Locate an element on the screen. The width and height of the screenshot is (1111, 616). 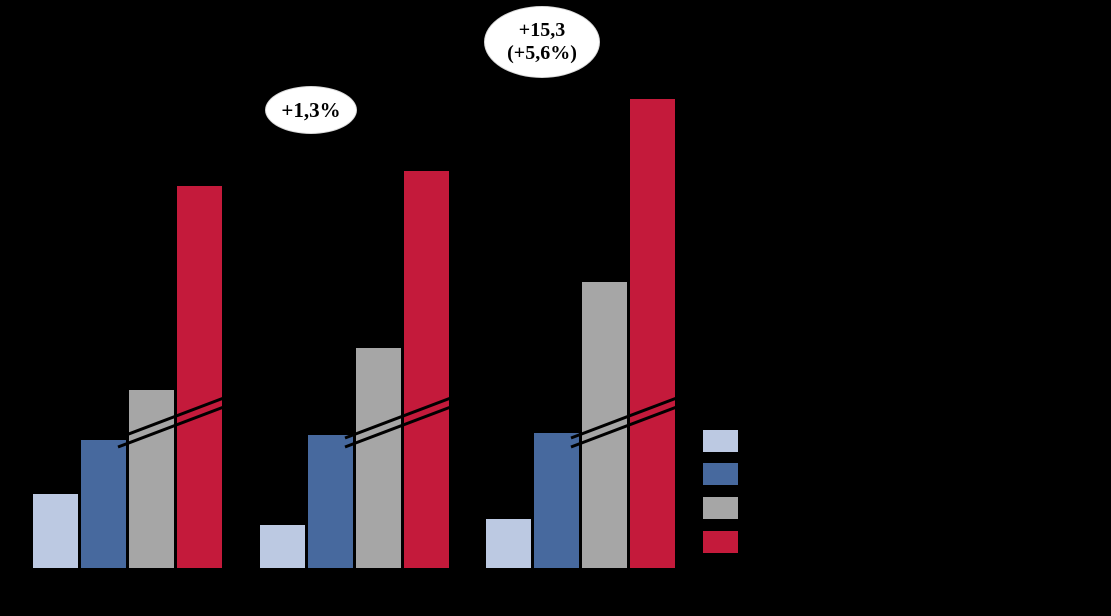
legend-swatch-red is located at coordinates (720, 542).